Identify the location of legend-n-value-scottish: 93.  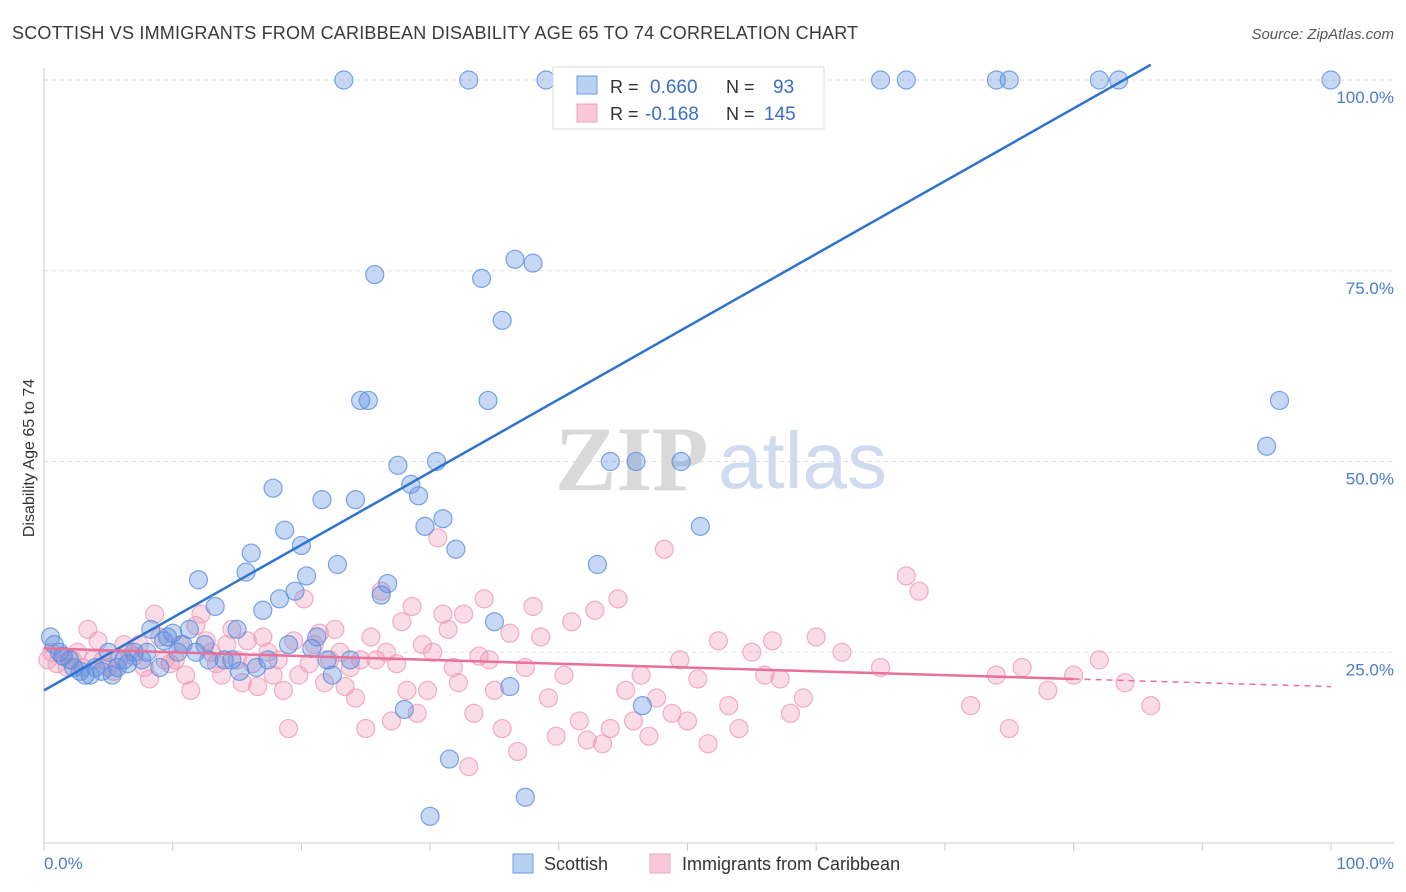
(783, 87).